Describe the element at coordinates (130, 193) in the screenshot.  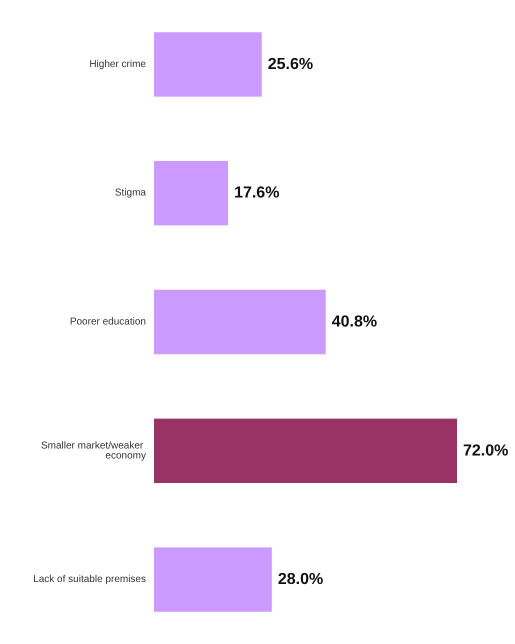
I see `y-tick-label: Stigma` at that location.